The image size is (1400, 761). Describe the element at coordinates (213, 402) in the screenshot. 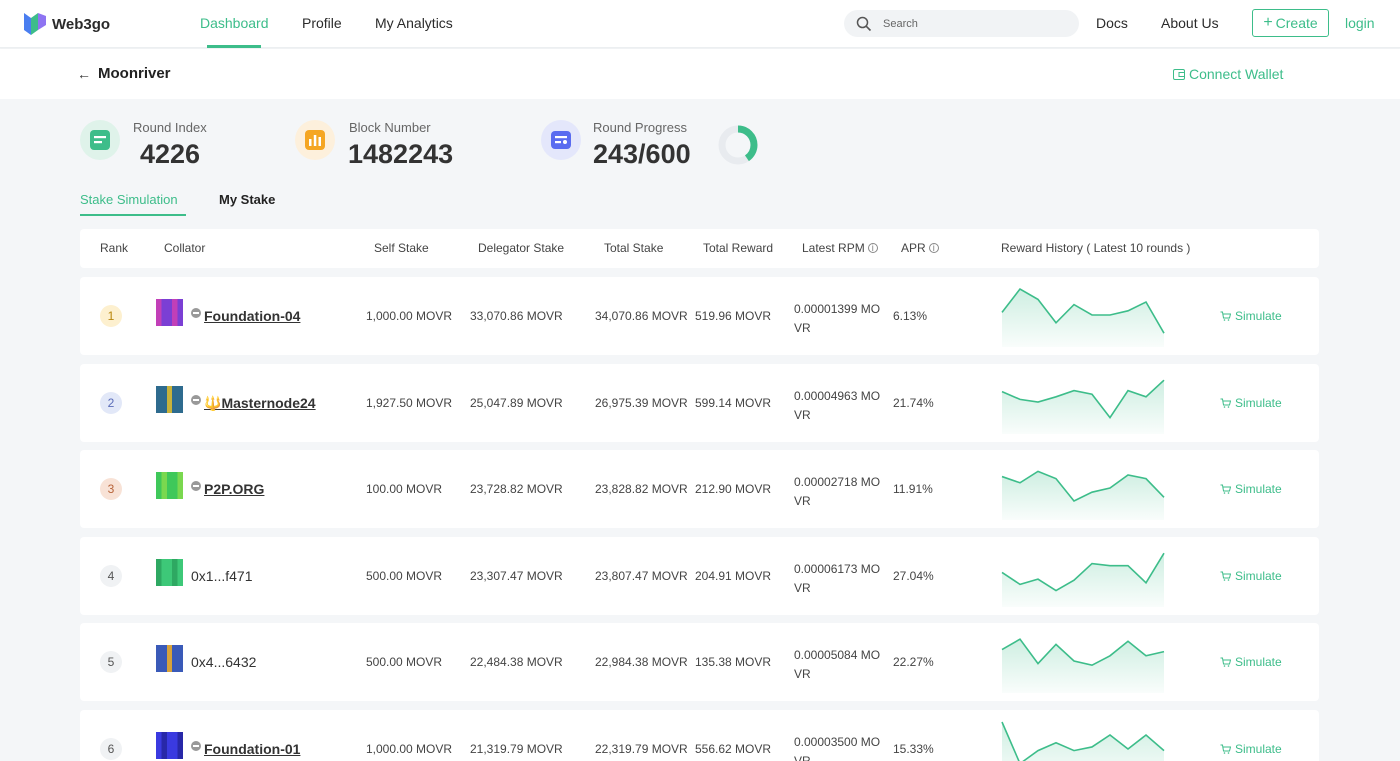

I see `trident-icon: 🔱` at that location.